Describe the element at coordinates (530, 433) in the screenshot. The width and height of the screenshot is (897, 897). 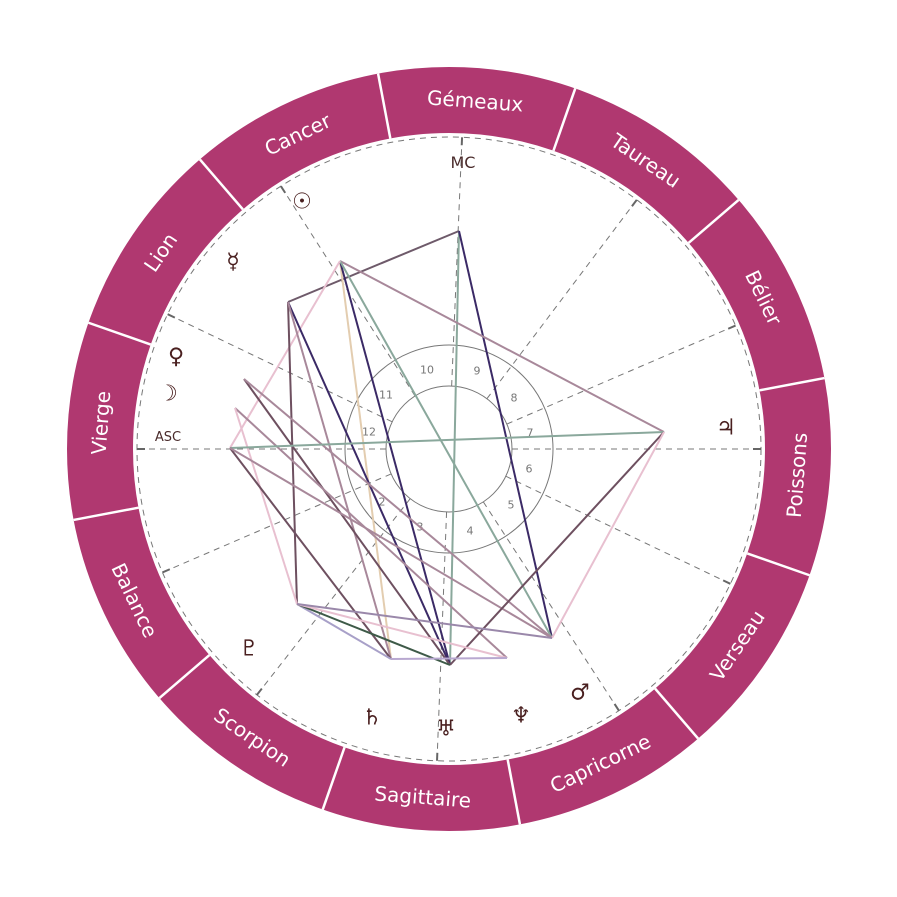
I see `house-number: 7` at that location.